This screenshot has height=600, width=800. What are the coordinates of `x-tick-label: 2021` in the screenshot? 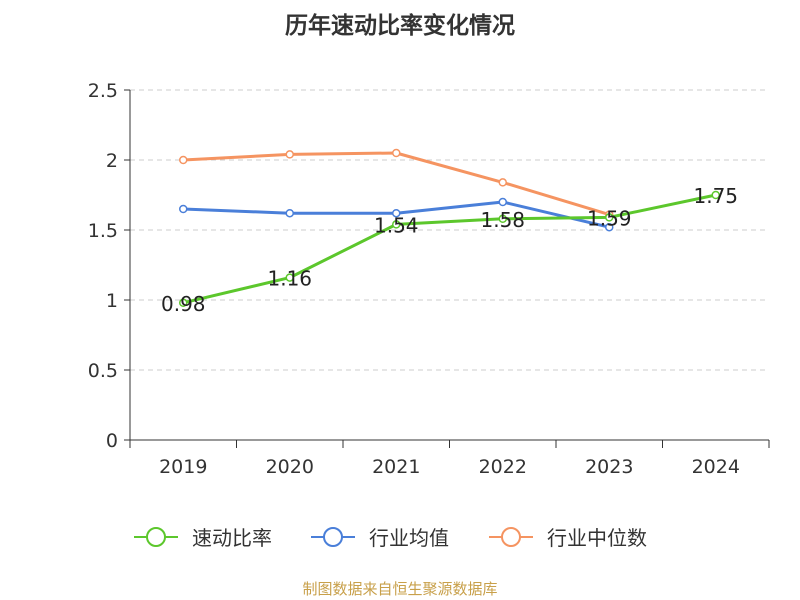 It's located at (396, 467).